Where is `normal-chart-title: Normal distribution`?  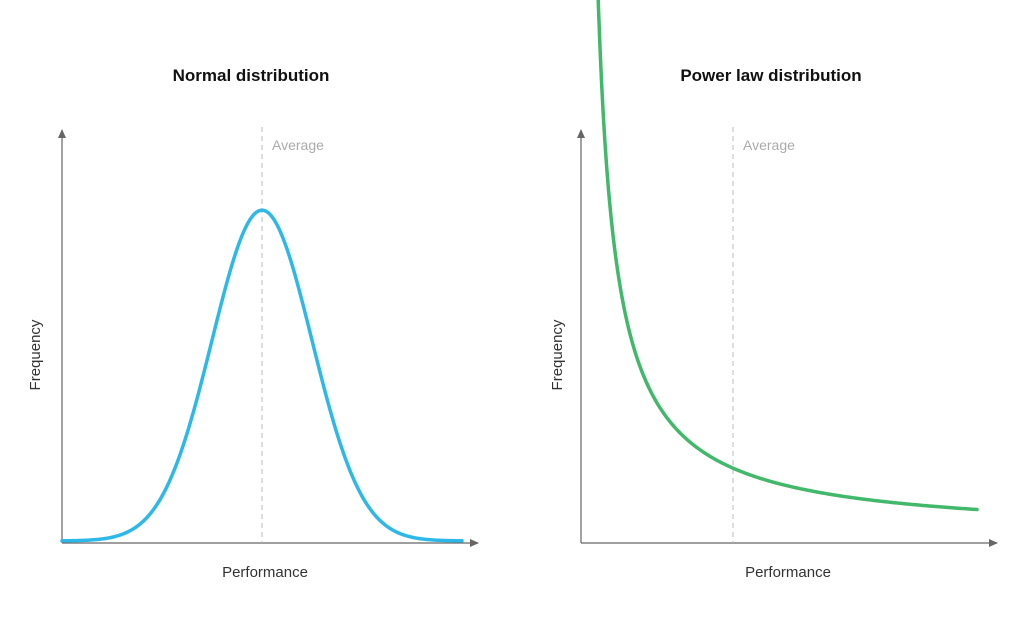
normal-chart-title: Normal distribution is located at coordinates (251, 75).